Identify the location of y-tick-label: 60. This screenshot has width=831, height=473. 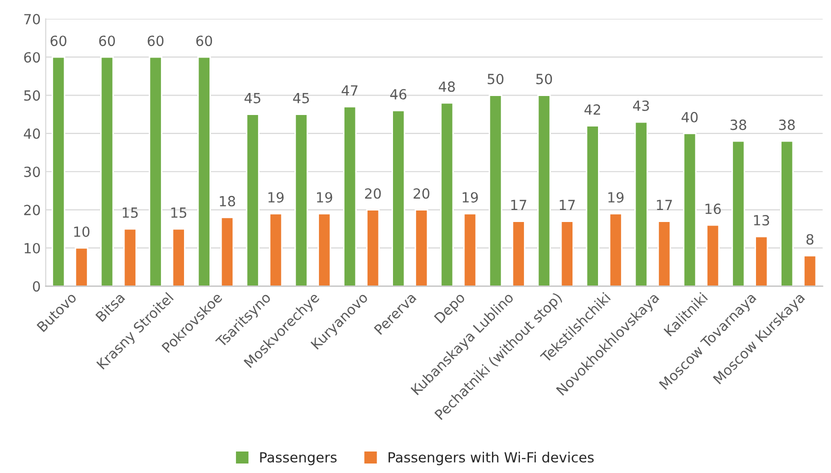
(32, 57).